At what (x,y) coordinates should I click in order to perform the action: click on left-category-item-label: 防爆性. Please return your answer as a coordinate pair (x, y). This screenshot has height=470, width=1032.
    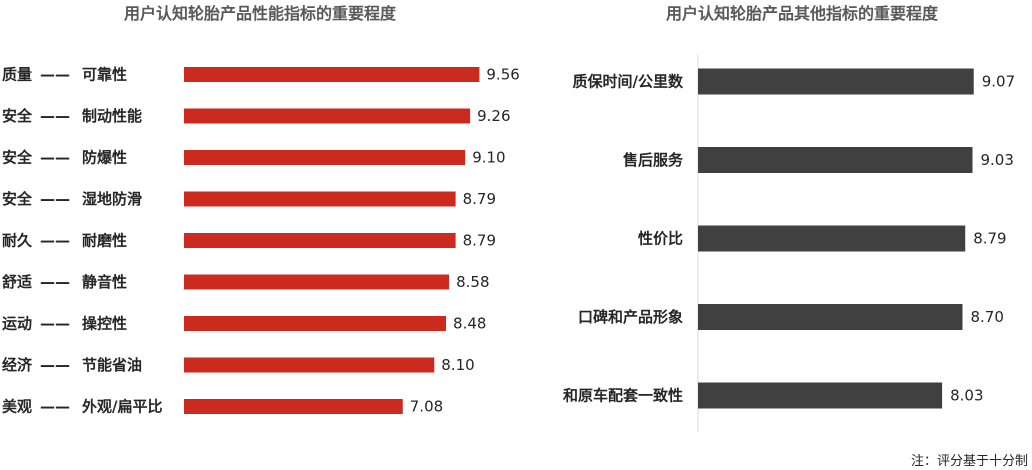
    Looking at the image, I should click on (104, 158).